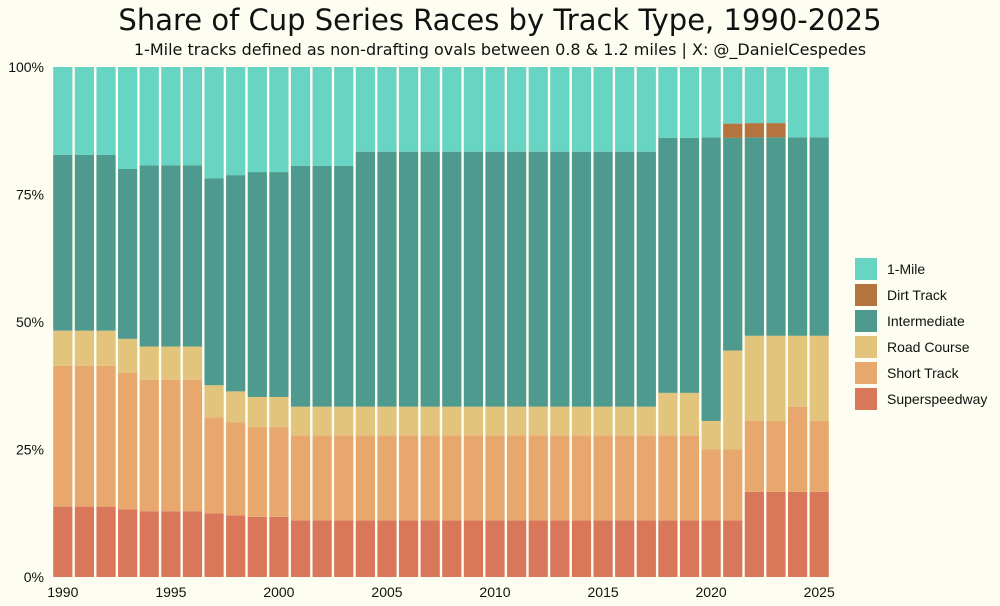 The height and width of the screenshot is (606, 1000). What do you see at coordinates (149, 363) in the screenshot?
I see `bar-segment-1994-road-course` at bounding box center [149, 363].